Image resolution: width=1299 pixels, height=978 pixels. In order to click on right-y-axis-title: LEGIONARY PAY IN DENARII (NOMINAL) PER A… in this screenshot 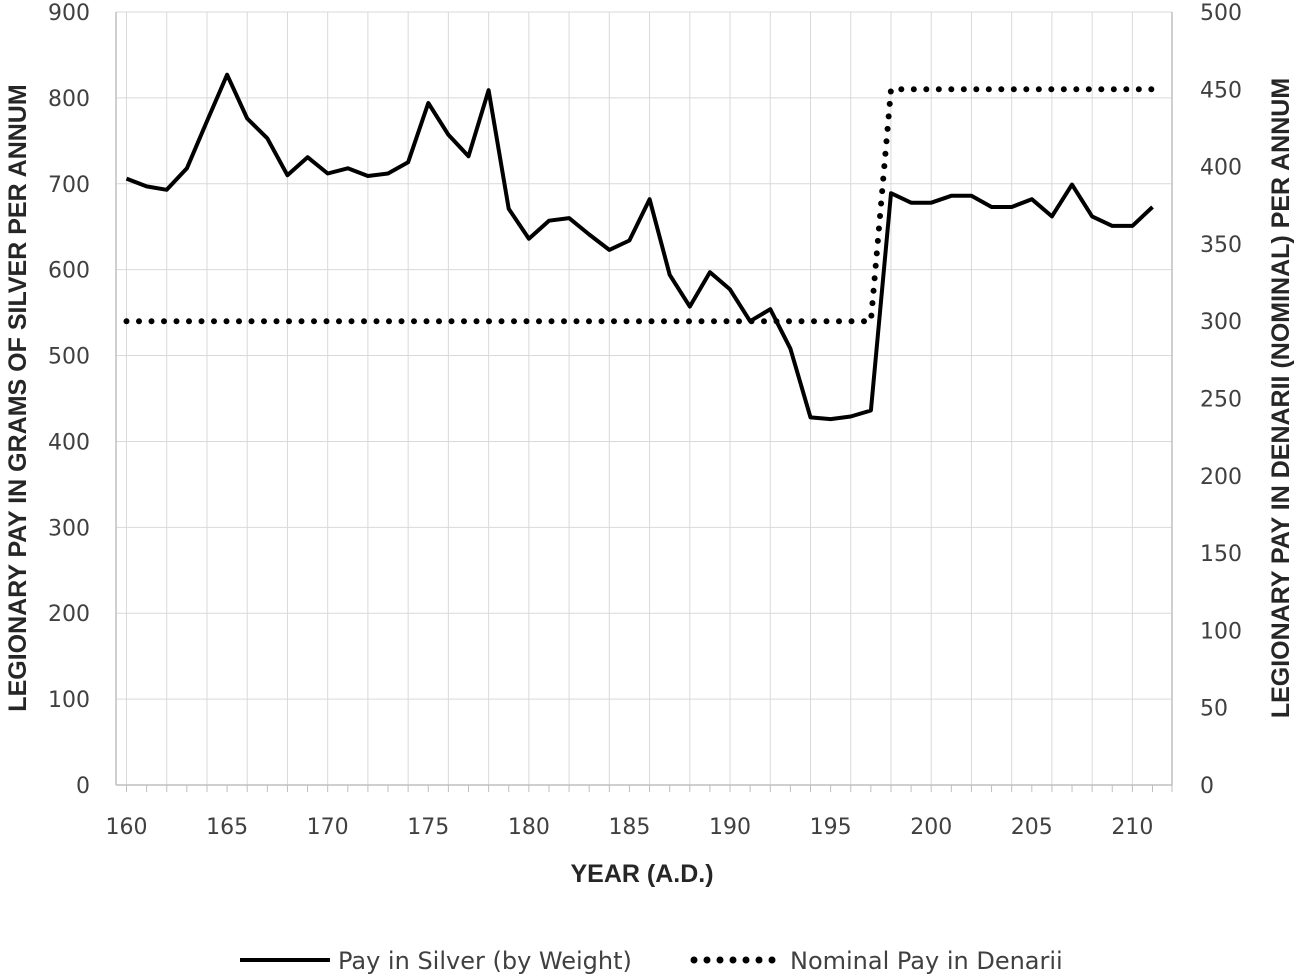, I will do `click(1281, 398)`.